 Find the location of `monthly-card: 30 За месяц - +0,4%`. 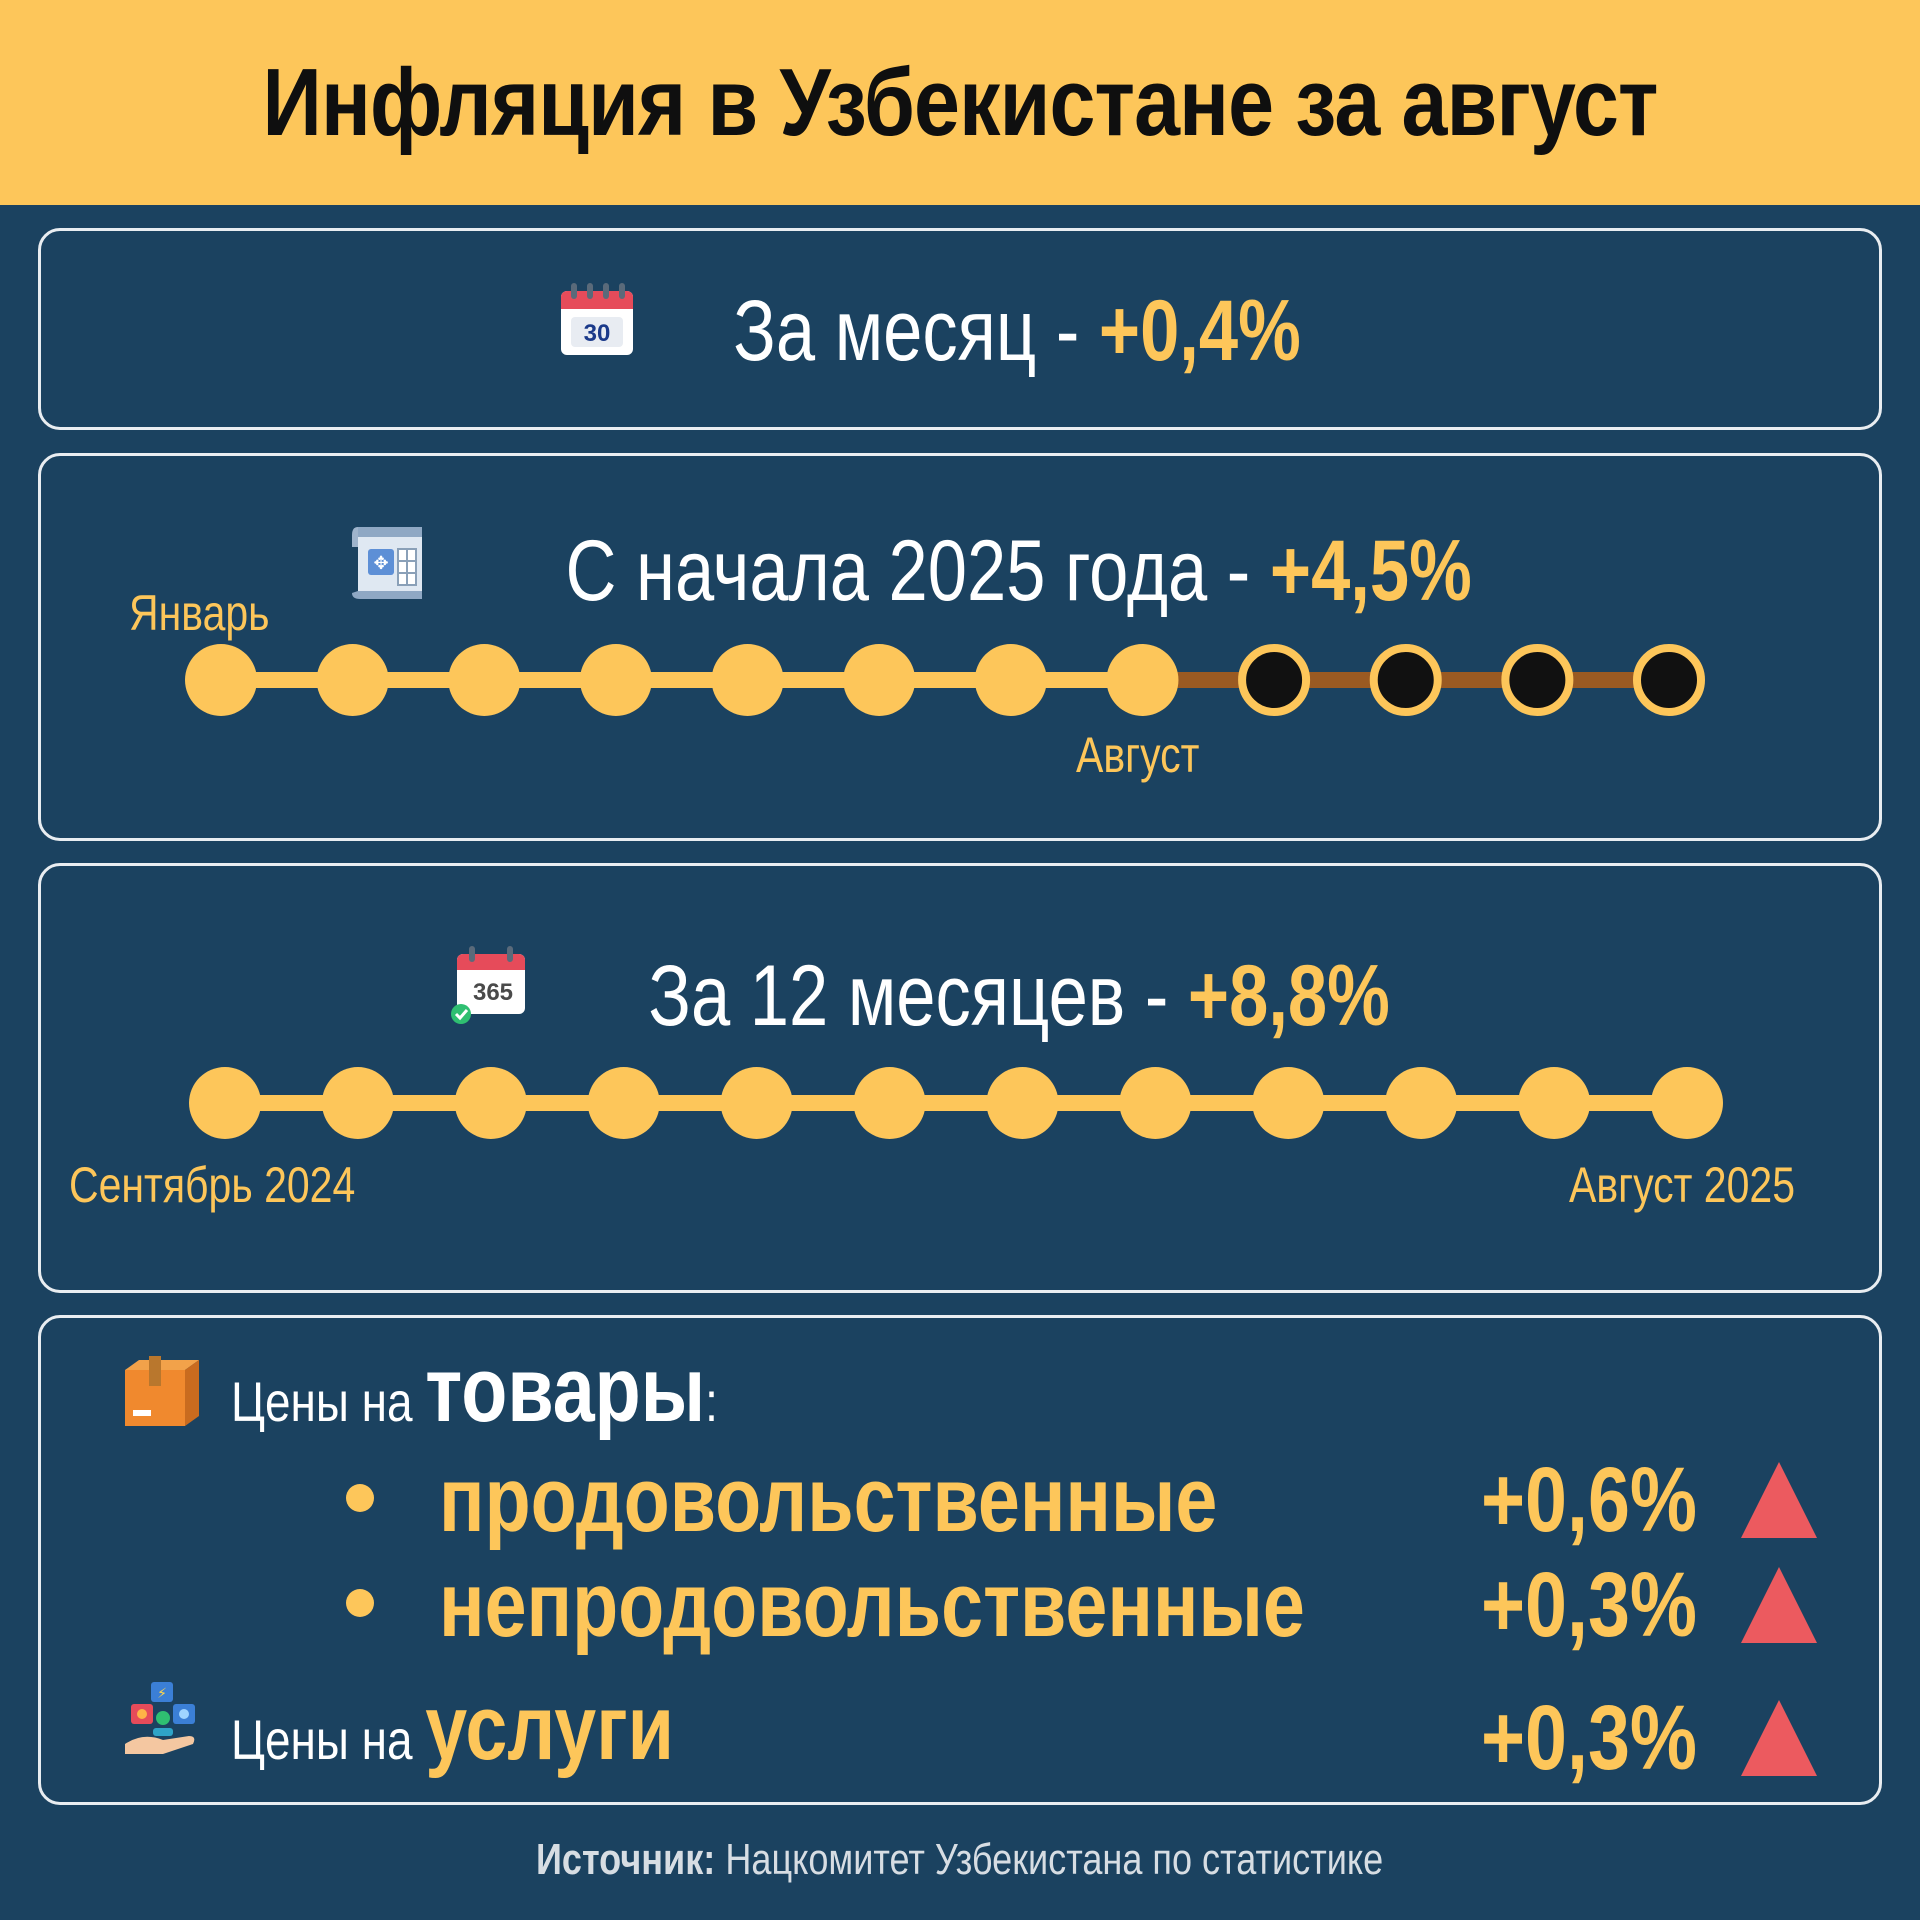

monthly-card: 30 За месяц - +0,4% is located at coordinates (960, 329).